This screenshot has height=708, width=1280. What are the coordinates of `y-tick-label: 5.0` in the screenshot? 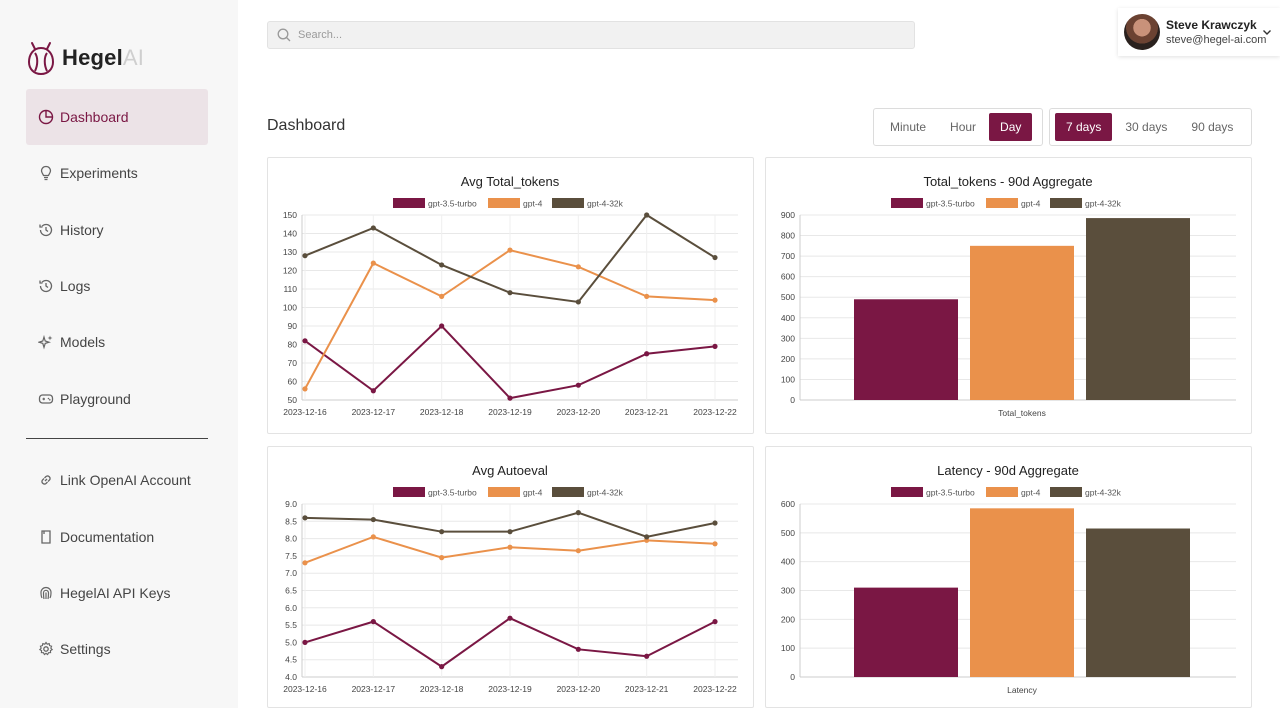 It's located at (291, 642).